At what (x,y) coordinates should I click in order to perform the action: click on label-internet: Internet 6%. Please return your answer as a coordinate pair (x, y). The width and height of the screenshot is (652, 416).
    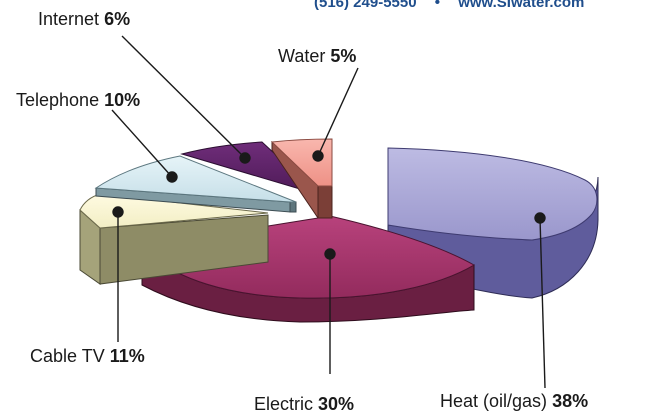
    Looking at the image, I should click on (84, 19).